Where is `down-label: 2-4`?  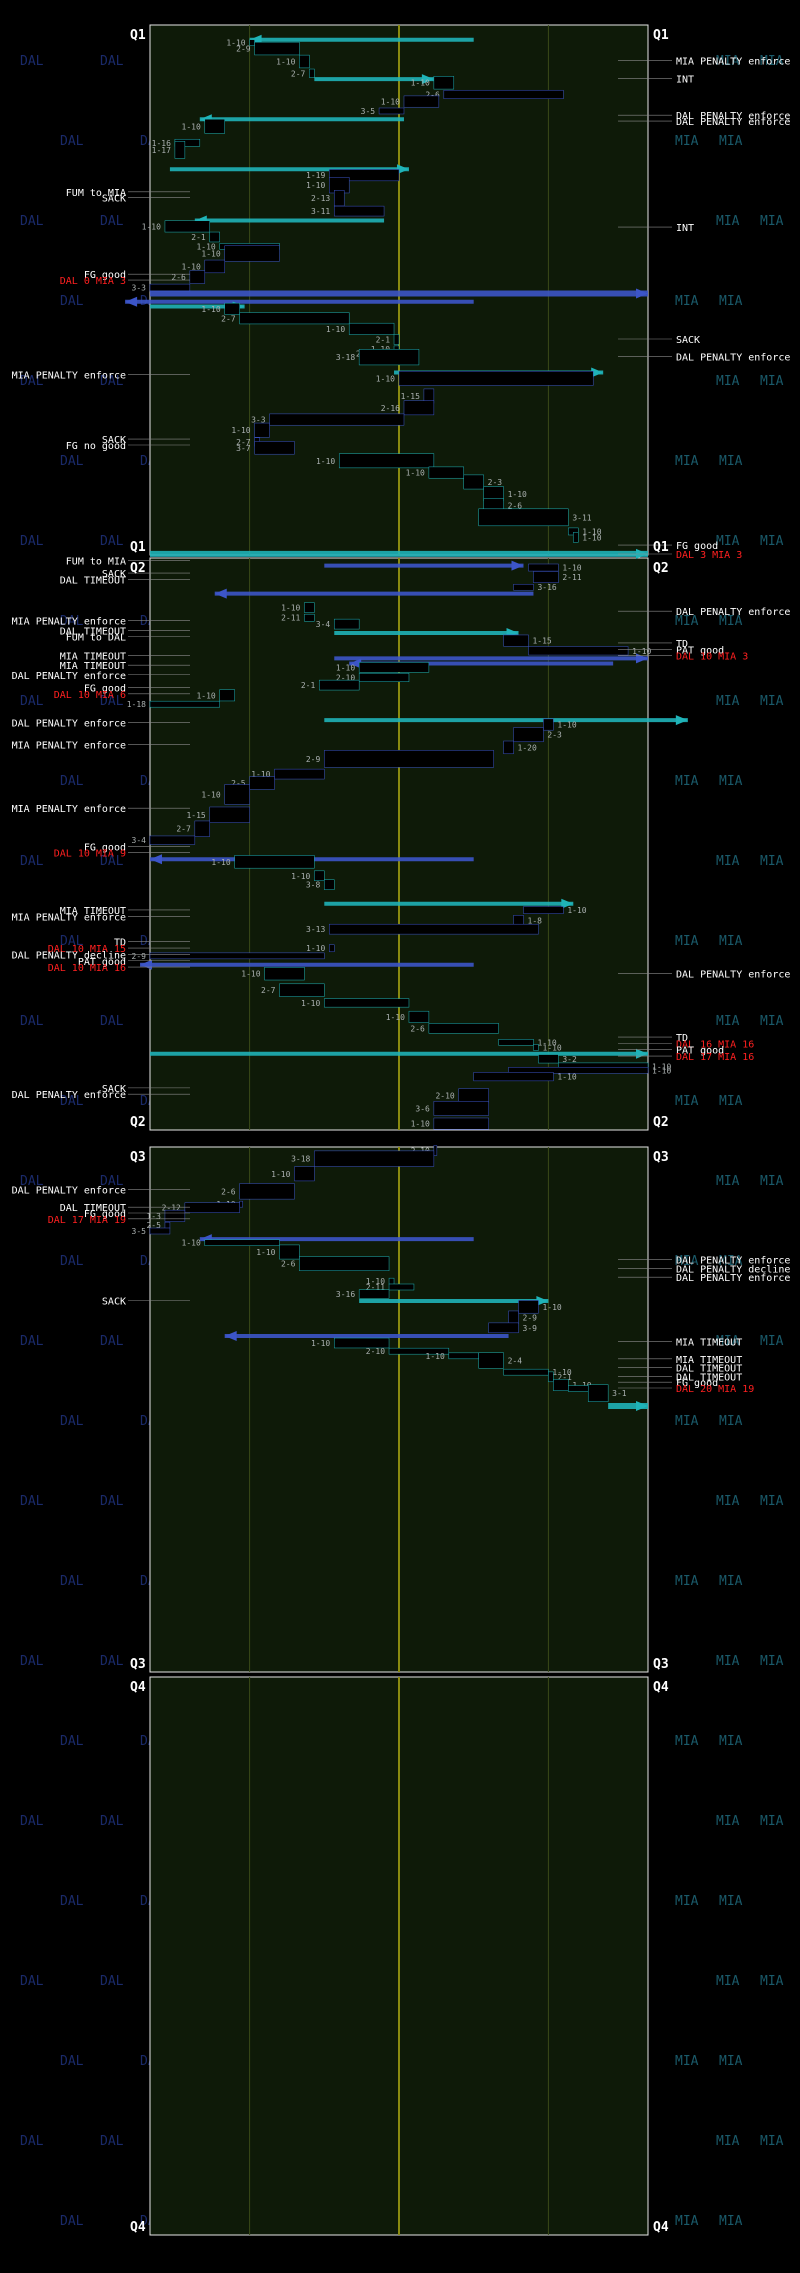 down-label: 2-4 is located at coordinates (515, 1361).